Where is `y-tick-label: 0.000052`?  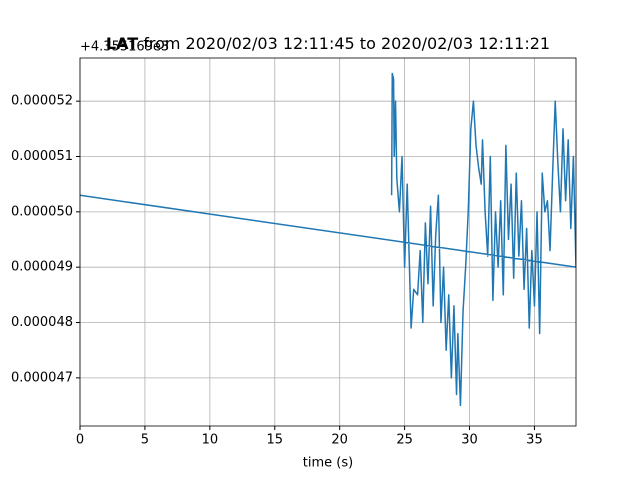
y-tick-label: 0.000052 is located at coordinates (42, 101).